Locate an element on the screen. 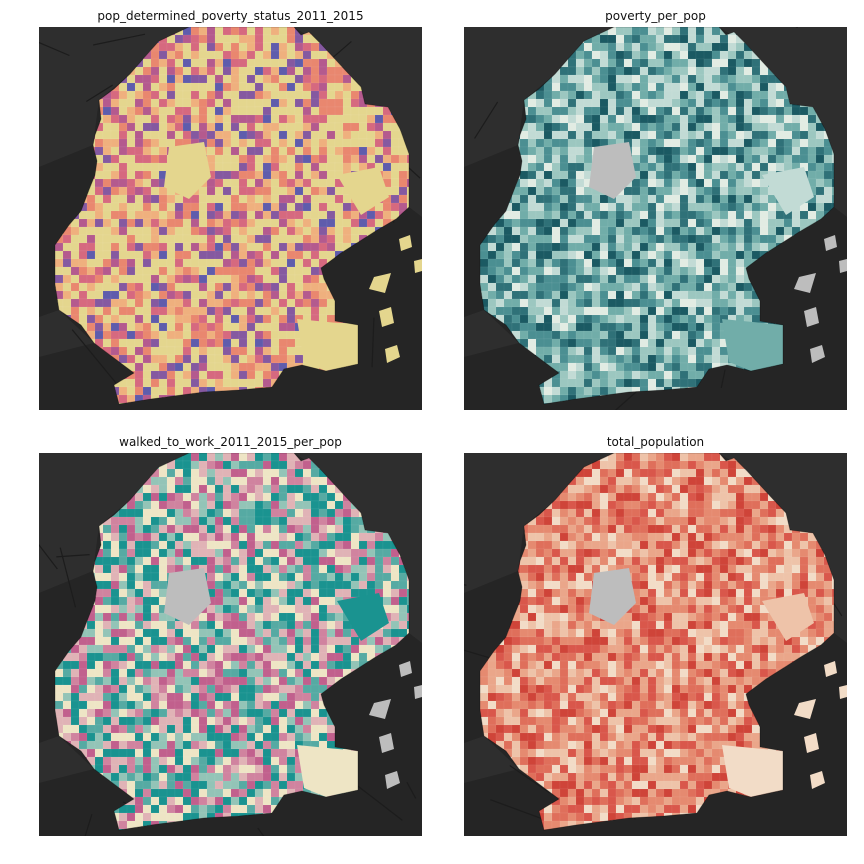 This screenshot has width=864, height=864. panel-title: total_population is located at coordinates (655, 442).